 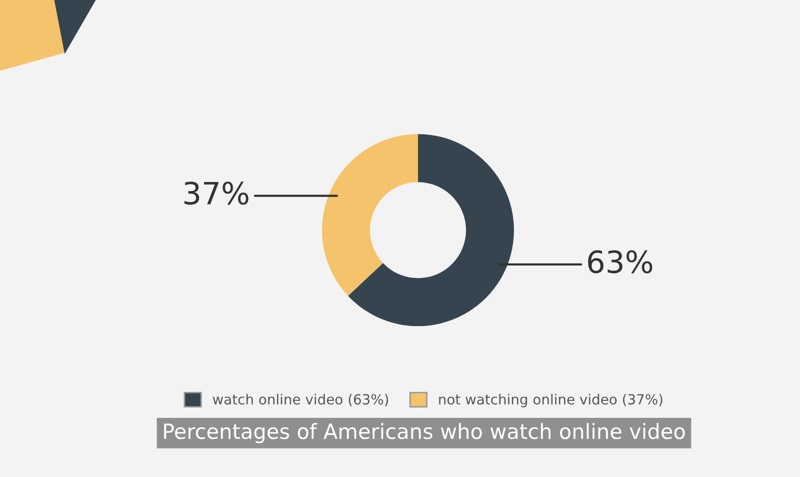 I want to click on data-label: 37%, so click(x=216, y=193).